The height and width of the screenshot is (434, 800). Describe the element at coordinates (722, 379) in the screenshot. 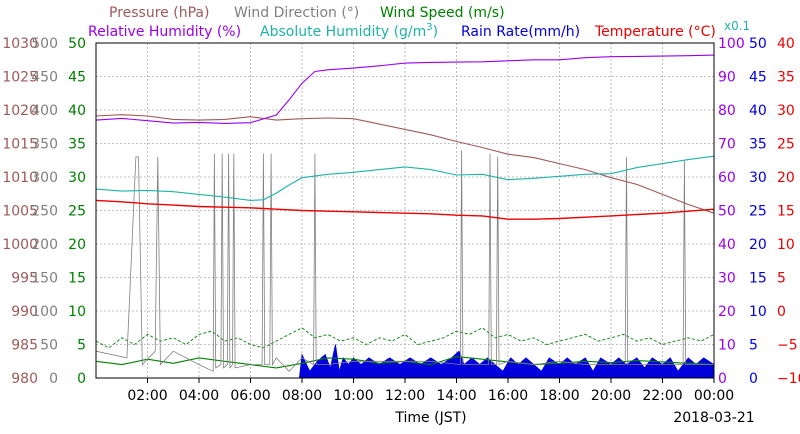

I see `y-tick-label-relative-humidity: 0` at that location.